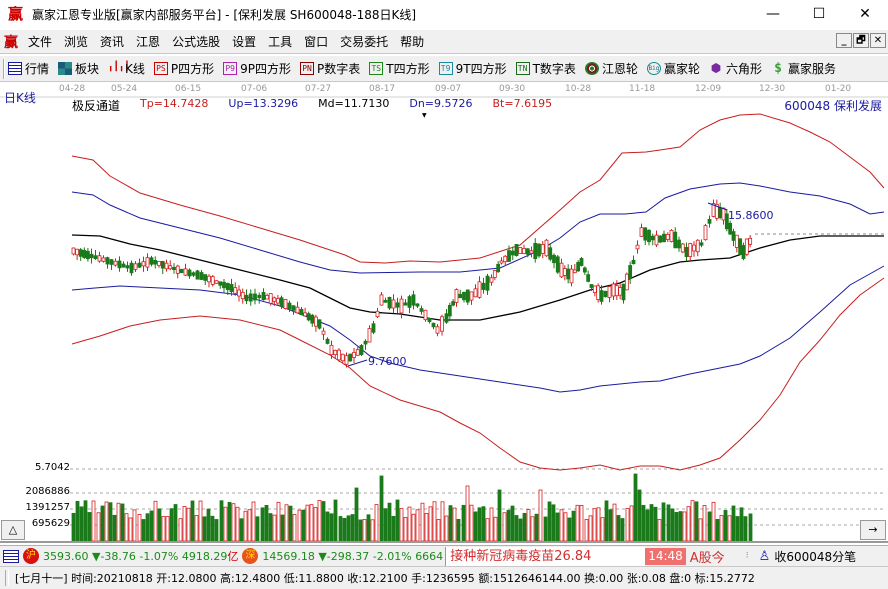  What do you see at coordinates (330, 68) in the screenshot?
I see `toolbar-p-number-button: PN P数字表` at bounding box center [330, 68].